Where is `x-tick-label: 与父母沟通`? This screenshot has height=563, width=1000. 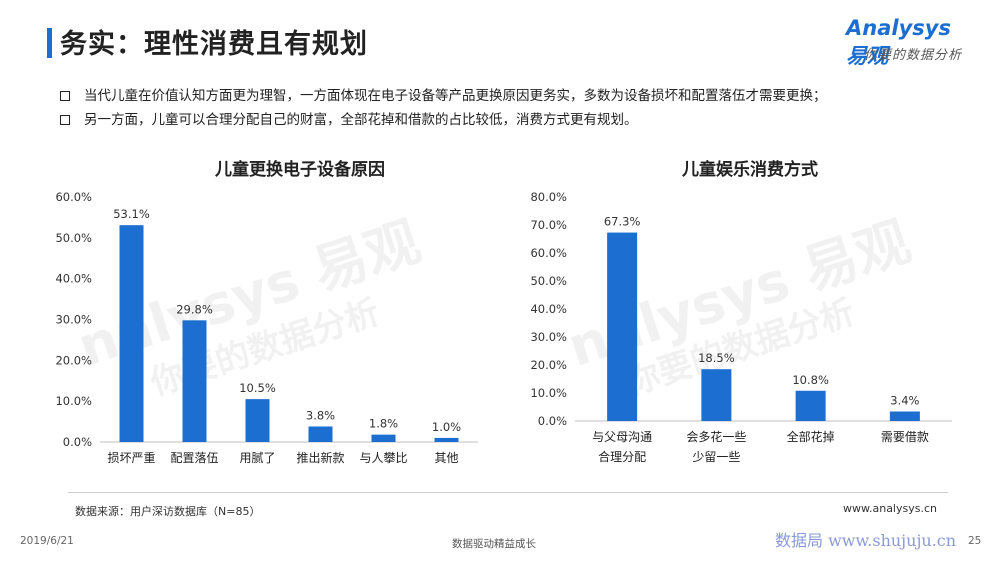
x-tick-label: 与父母沟通 is located at coordinates (622, 437).